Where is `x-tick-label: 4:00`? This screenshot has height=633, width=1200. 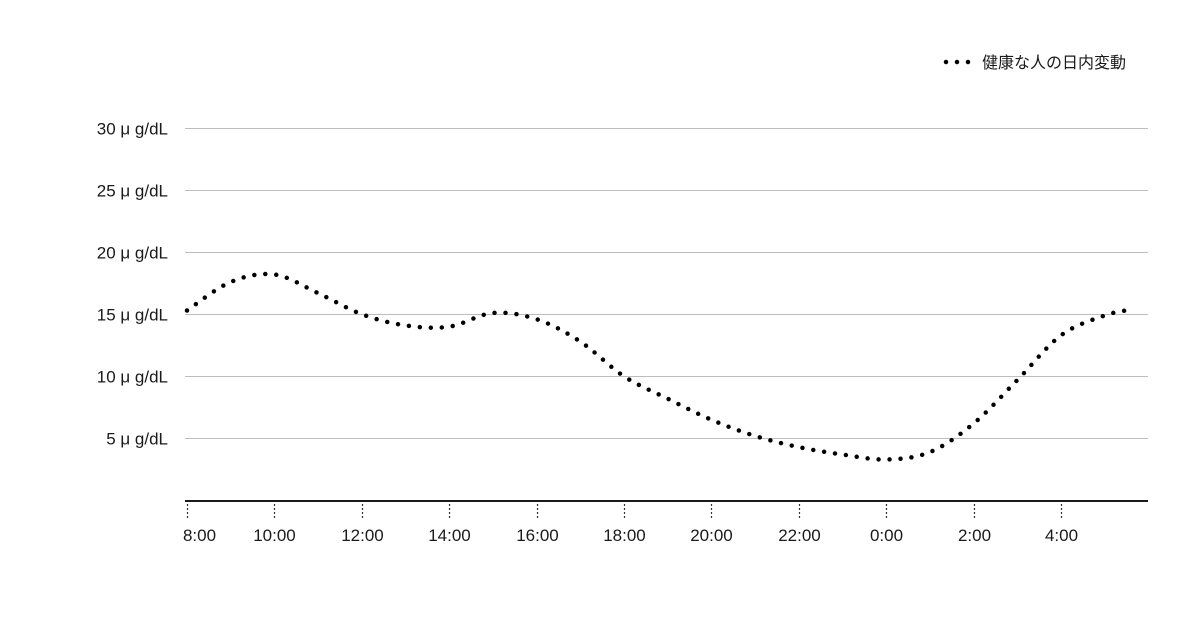
x-tick-label: 4:00 is located at coordinates (1061, 535).